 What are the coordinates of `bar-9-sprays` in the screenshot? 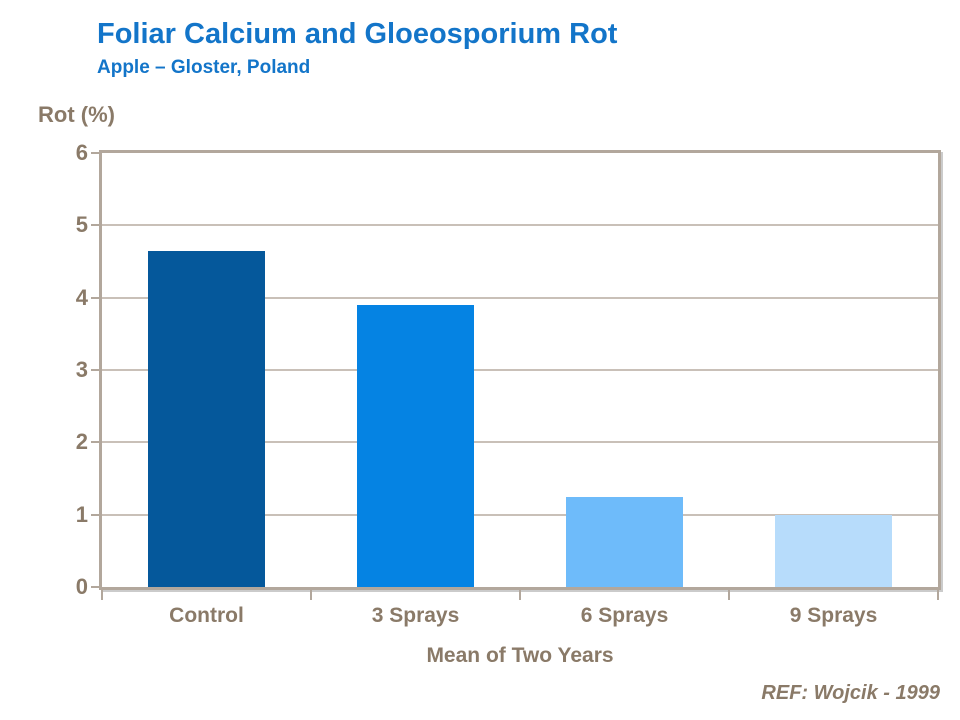 It's located at (833, 551).